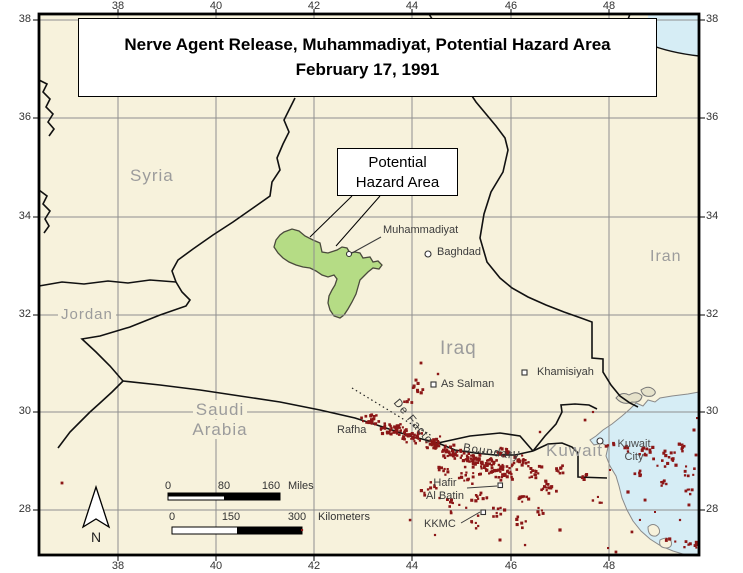 The height and width of the screenshot is (573, 743). Describe the element at coordinates (231, 517) in the screenshot. I see `km-scale-150: 150` at that location.